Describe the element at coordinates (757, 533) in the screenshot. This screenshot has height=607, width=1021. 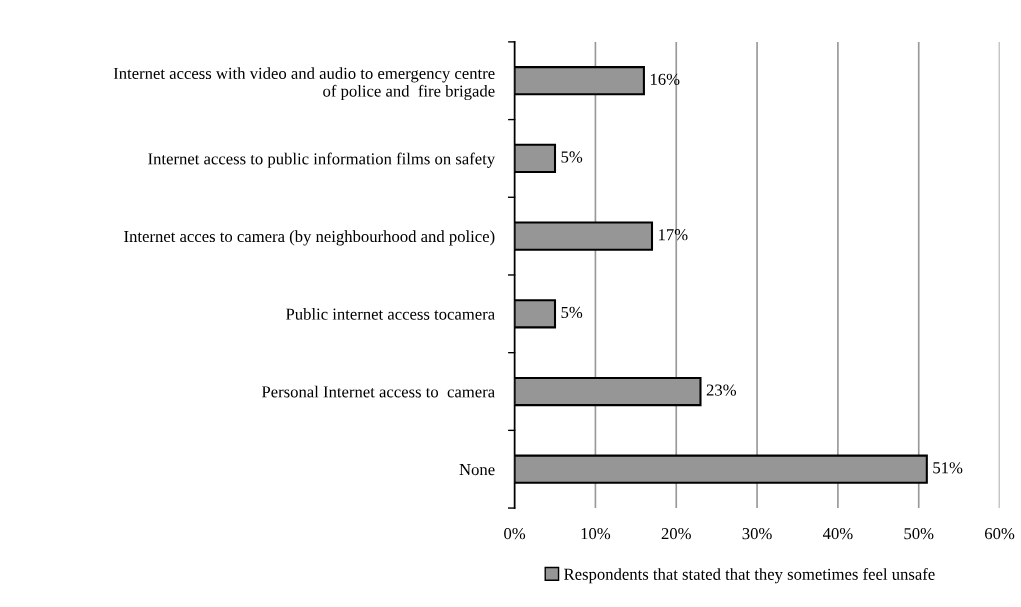
I see `x-tick-label: 30%` at that location.